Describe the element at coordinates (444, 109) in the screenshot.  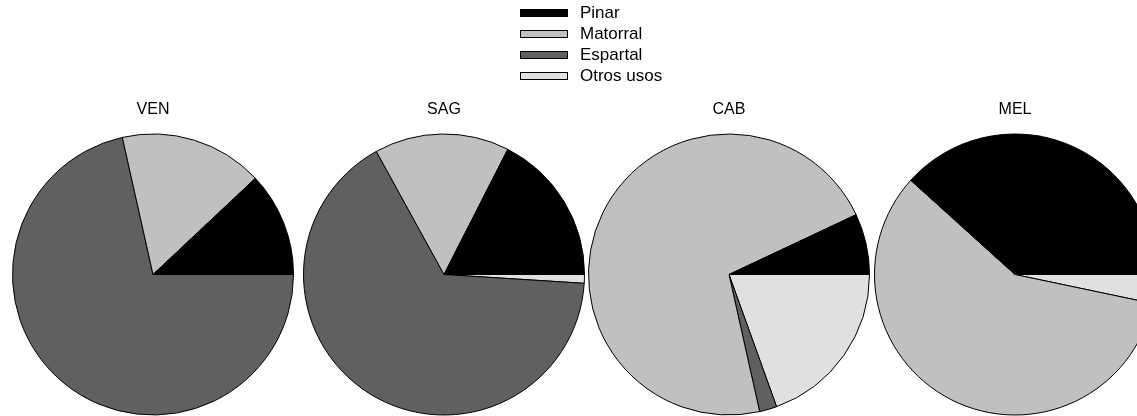
I see `chart-title: SAG` at that location.